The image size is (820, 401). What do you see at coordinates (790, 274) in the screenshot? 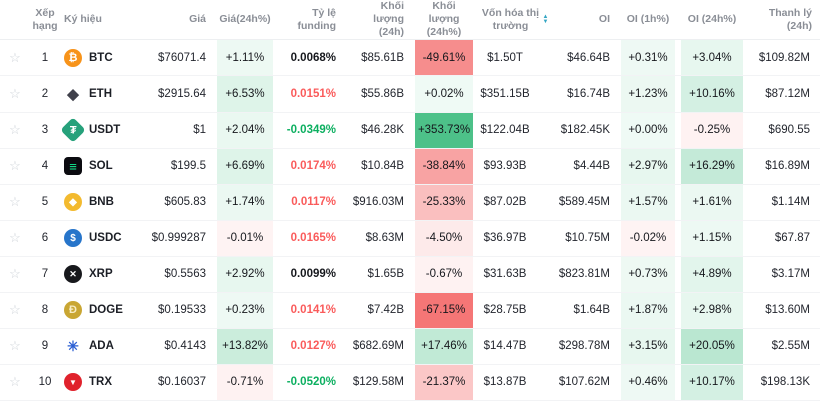
I see `liq-value: $3.17M` at bounding box center [790, 274].